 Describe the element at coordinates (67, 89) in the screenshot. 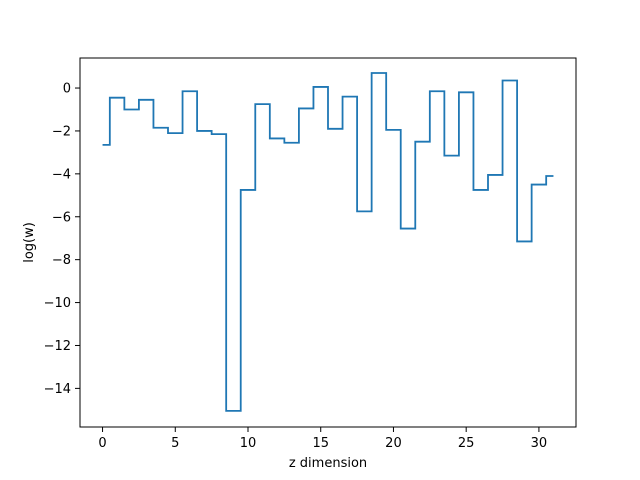

I see `y-tick-label: 0` at that location.